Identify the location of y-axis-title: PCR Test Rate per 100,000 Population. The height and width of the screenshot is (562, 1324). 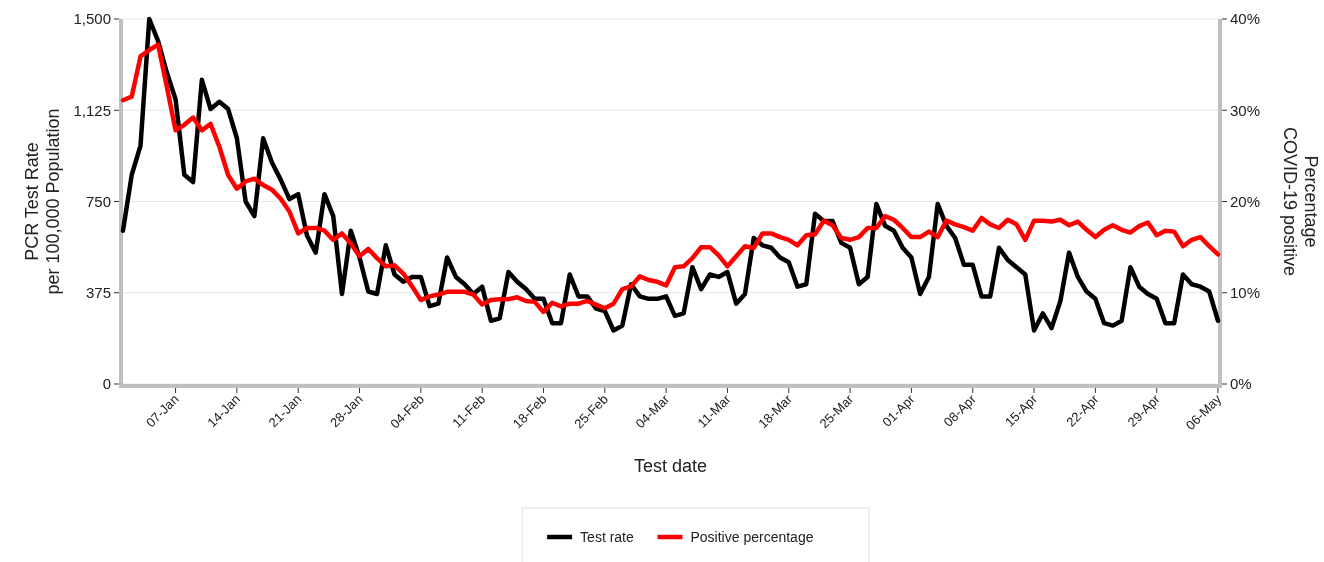
(42, 201).